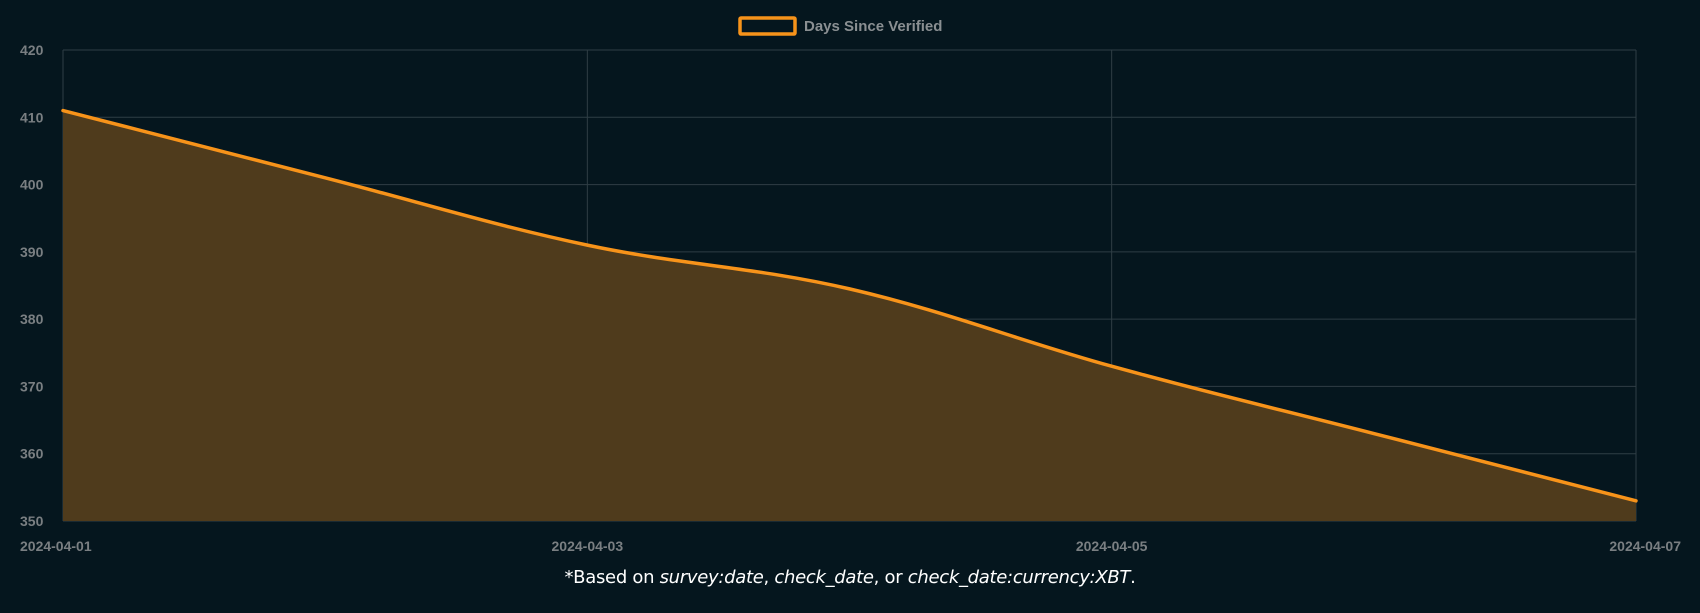 This screenshot has height=613, width=1700. I want to click on y-tick-label: 420, so click(32, 50).